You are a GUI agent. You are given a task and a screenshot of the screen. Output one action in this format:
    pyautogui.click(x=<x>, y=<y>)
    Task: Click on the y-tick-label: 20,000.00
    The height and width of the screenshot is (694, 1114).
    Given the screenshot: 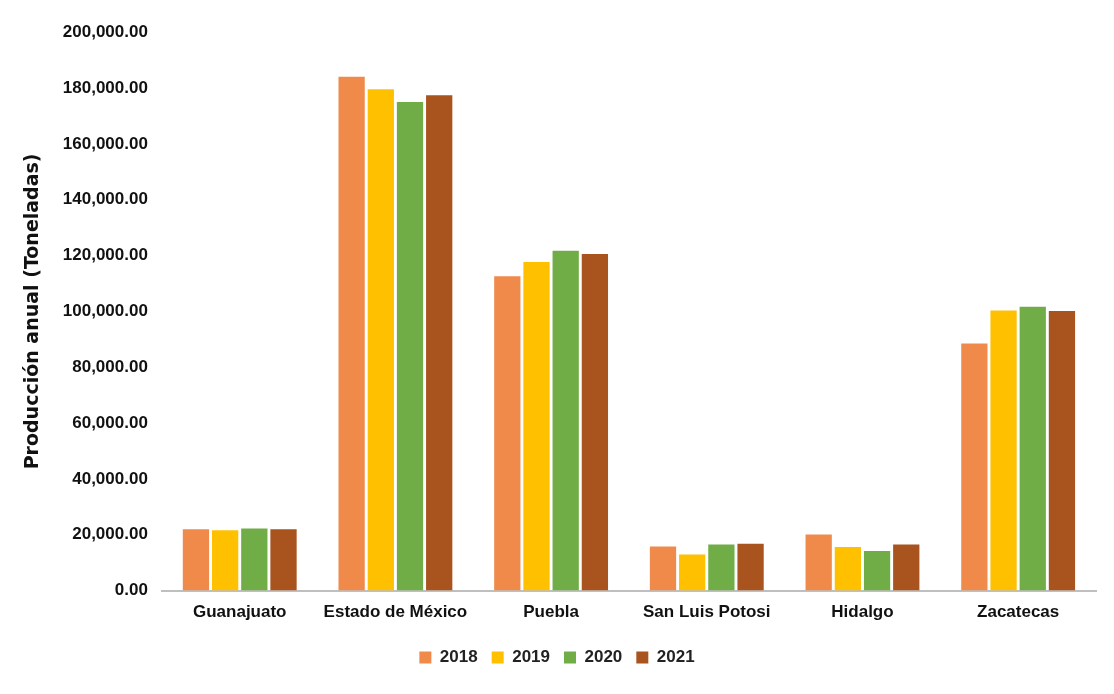 What is the action you would take?
    pyautogui.click(x=110, y=534)
    